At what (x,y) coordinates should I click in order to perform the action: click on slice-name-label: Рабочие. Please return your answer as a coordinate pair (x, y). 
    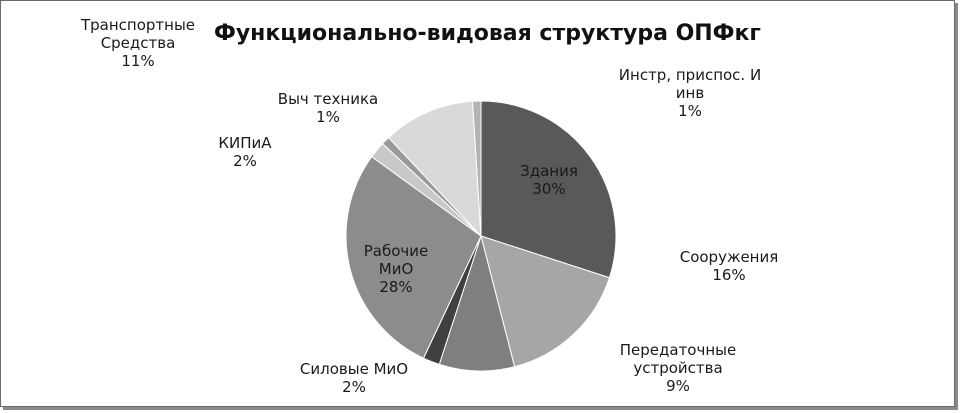
    Looking at the image, I should click on (396, 251).